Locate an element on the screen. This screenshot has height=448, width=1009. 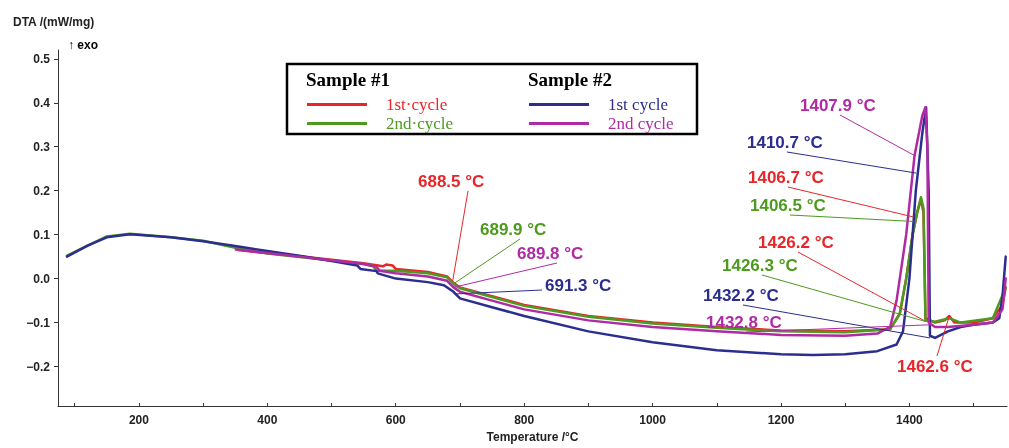
x-tick-label: 1200 is located at coordinates (781, 420).